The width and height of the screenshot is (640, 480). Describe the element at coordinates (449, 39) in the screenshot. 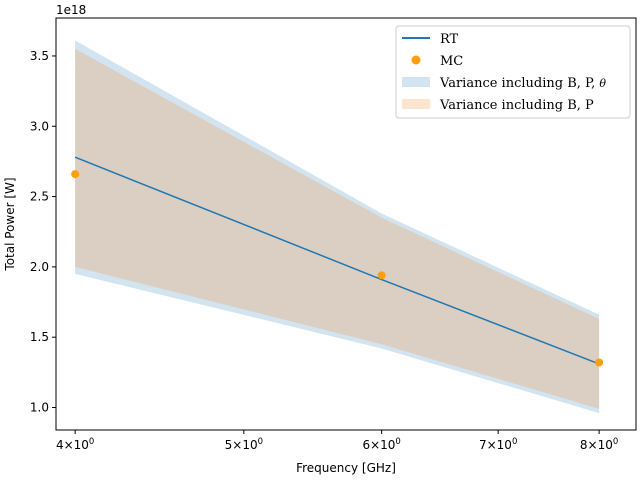

I see `legend-label: RT` at that location.